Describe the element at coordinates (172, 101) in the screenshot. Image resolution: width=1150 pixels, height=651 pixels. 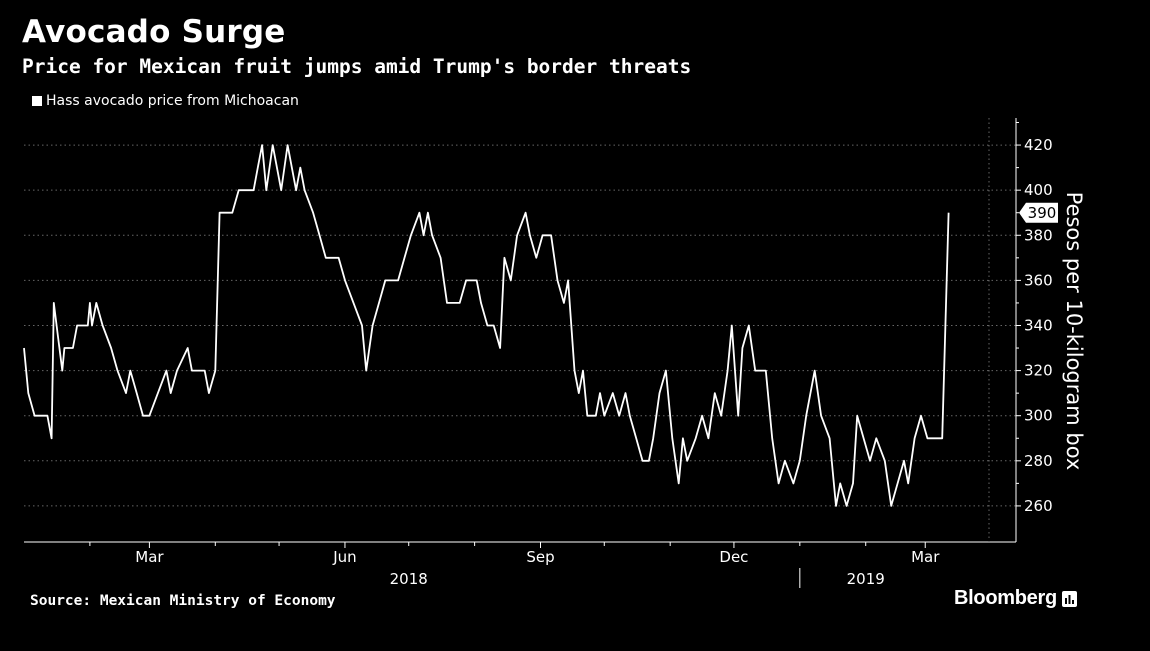
I see `legend-label: Hass avocado price from Michoacan` at that location.